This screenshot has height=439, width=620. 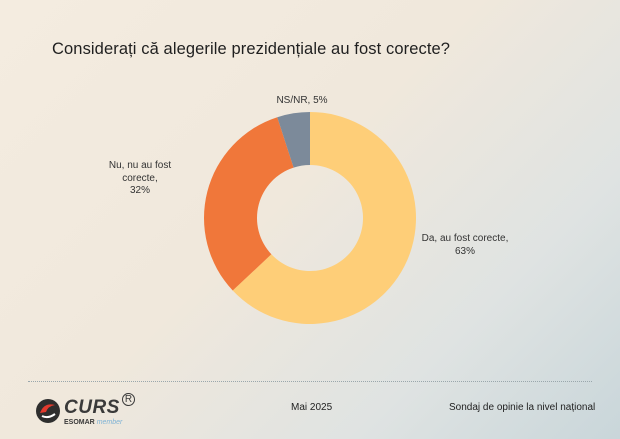 What do you see at coordinates (522, 407) in the screenshot?
I see `survey-note: Sondaj de opinie la nivel național` at bounding box center [522, 407].